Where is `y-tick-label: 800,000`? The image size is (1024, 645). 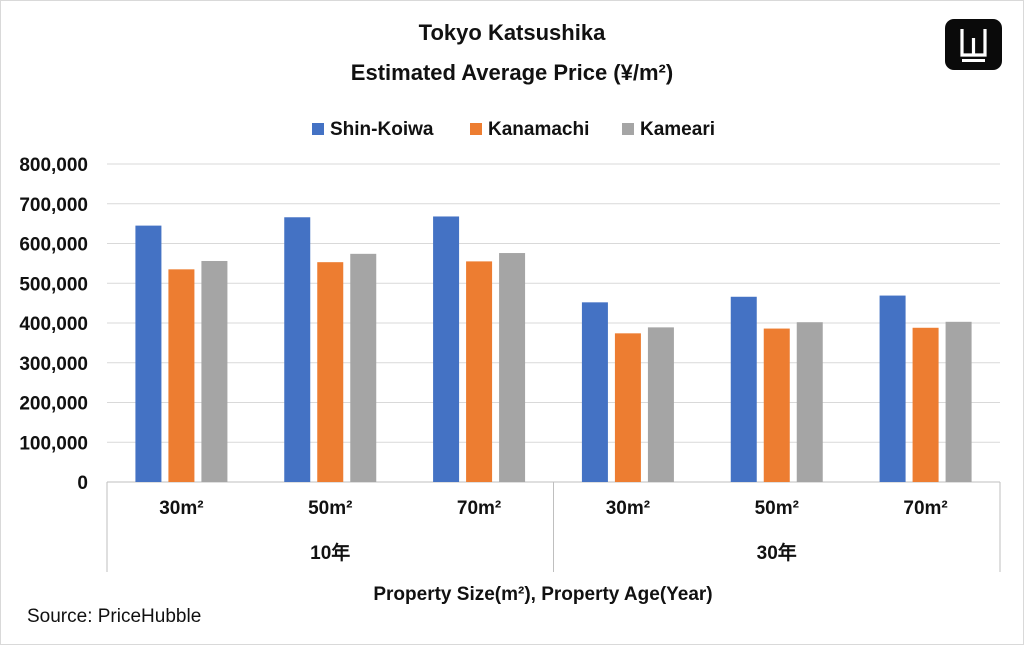 y-tick-label: 800,000 is located at coordinates (53, 165).